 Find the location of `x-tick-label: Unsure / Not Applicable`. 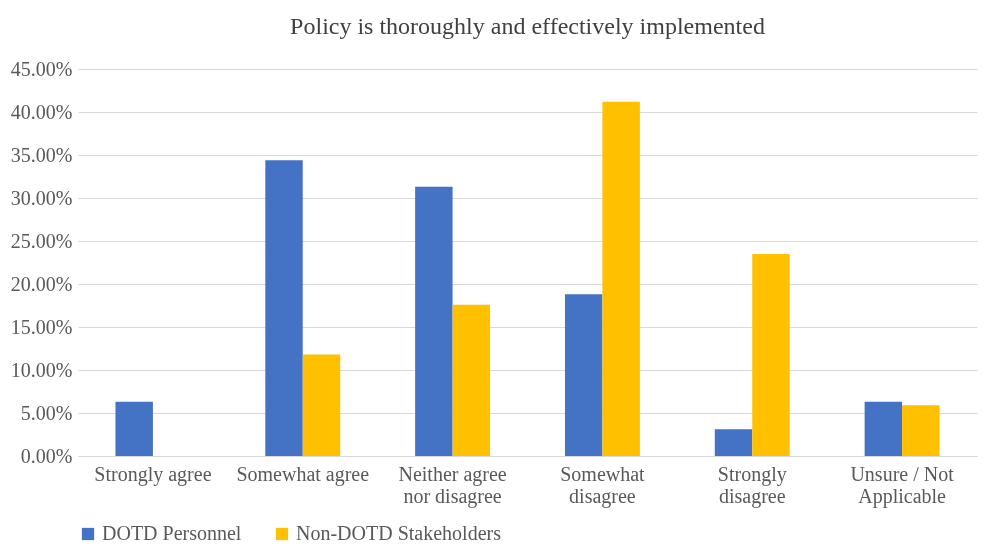

x-tick-label: Unsure / Not Applicable is located at coordinates (902, 485).